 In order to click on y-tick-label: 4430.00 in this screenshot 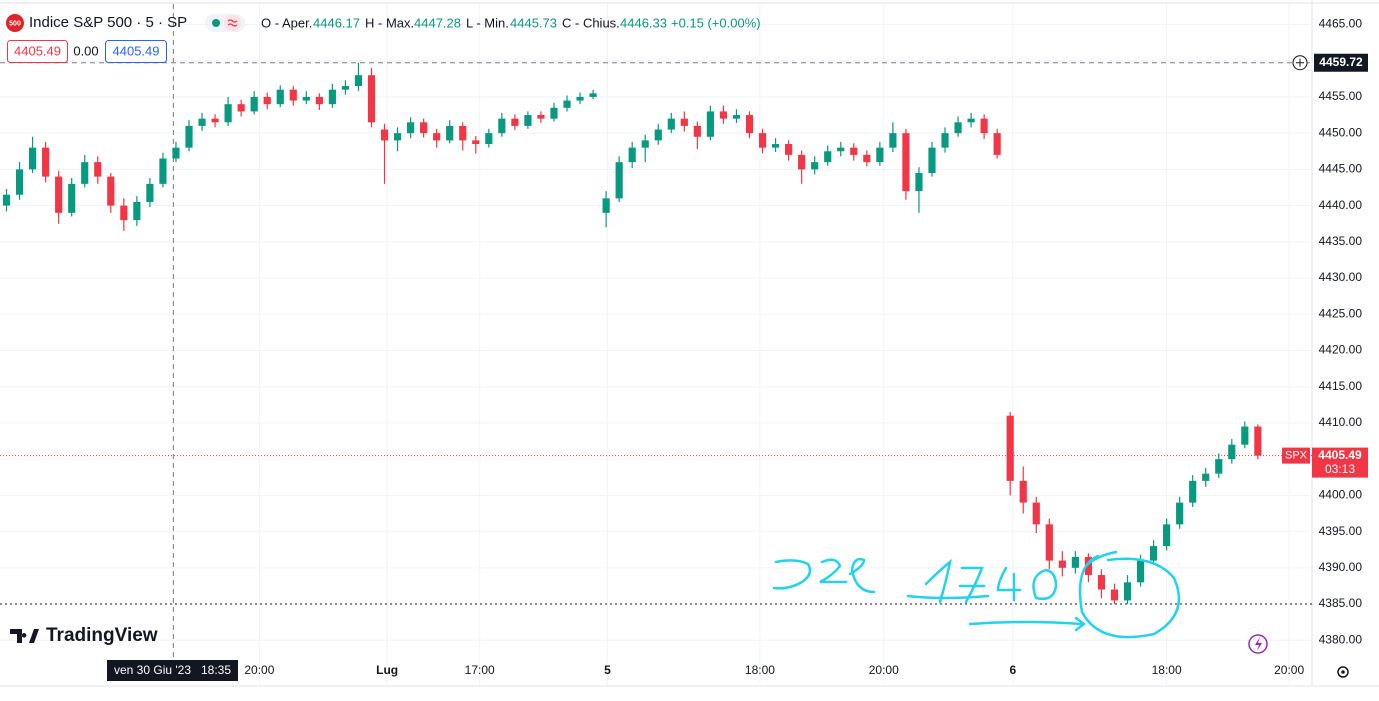, I will do `click(1341, 277)`.